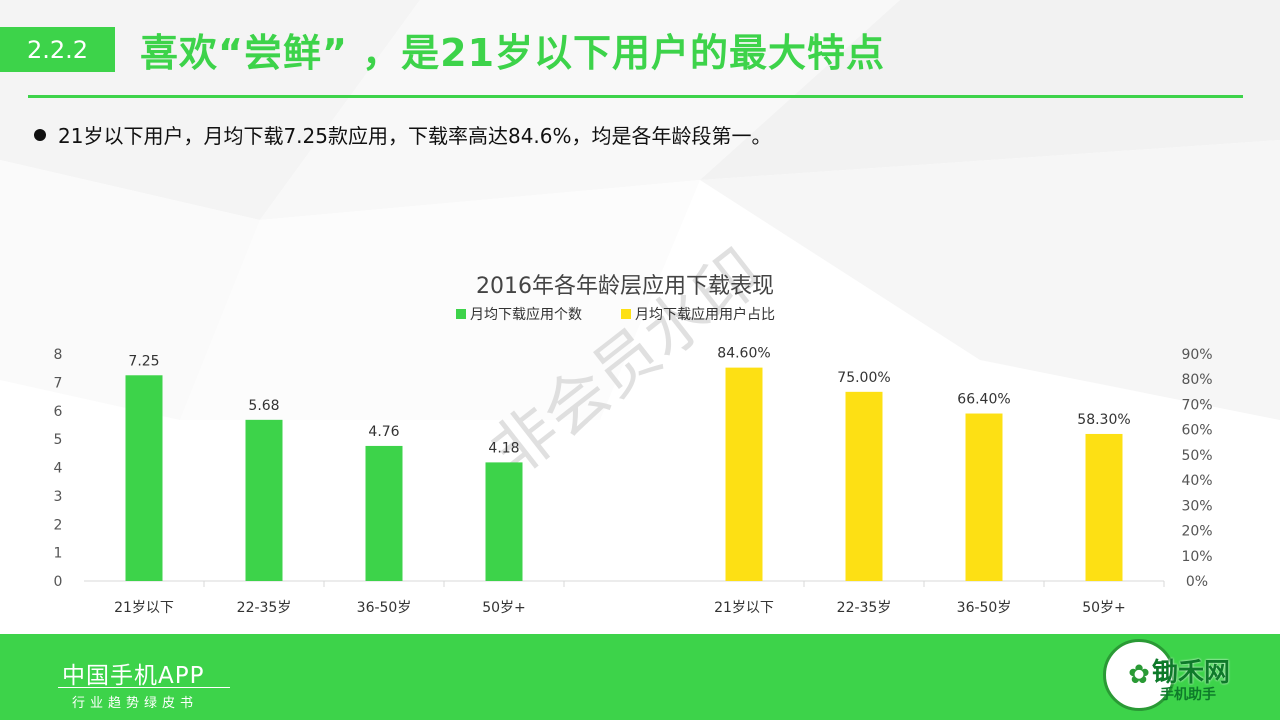  I want to click on y-left-tick-label: 8, so click(58, 355).